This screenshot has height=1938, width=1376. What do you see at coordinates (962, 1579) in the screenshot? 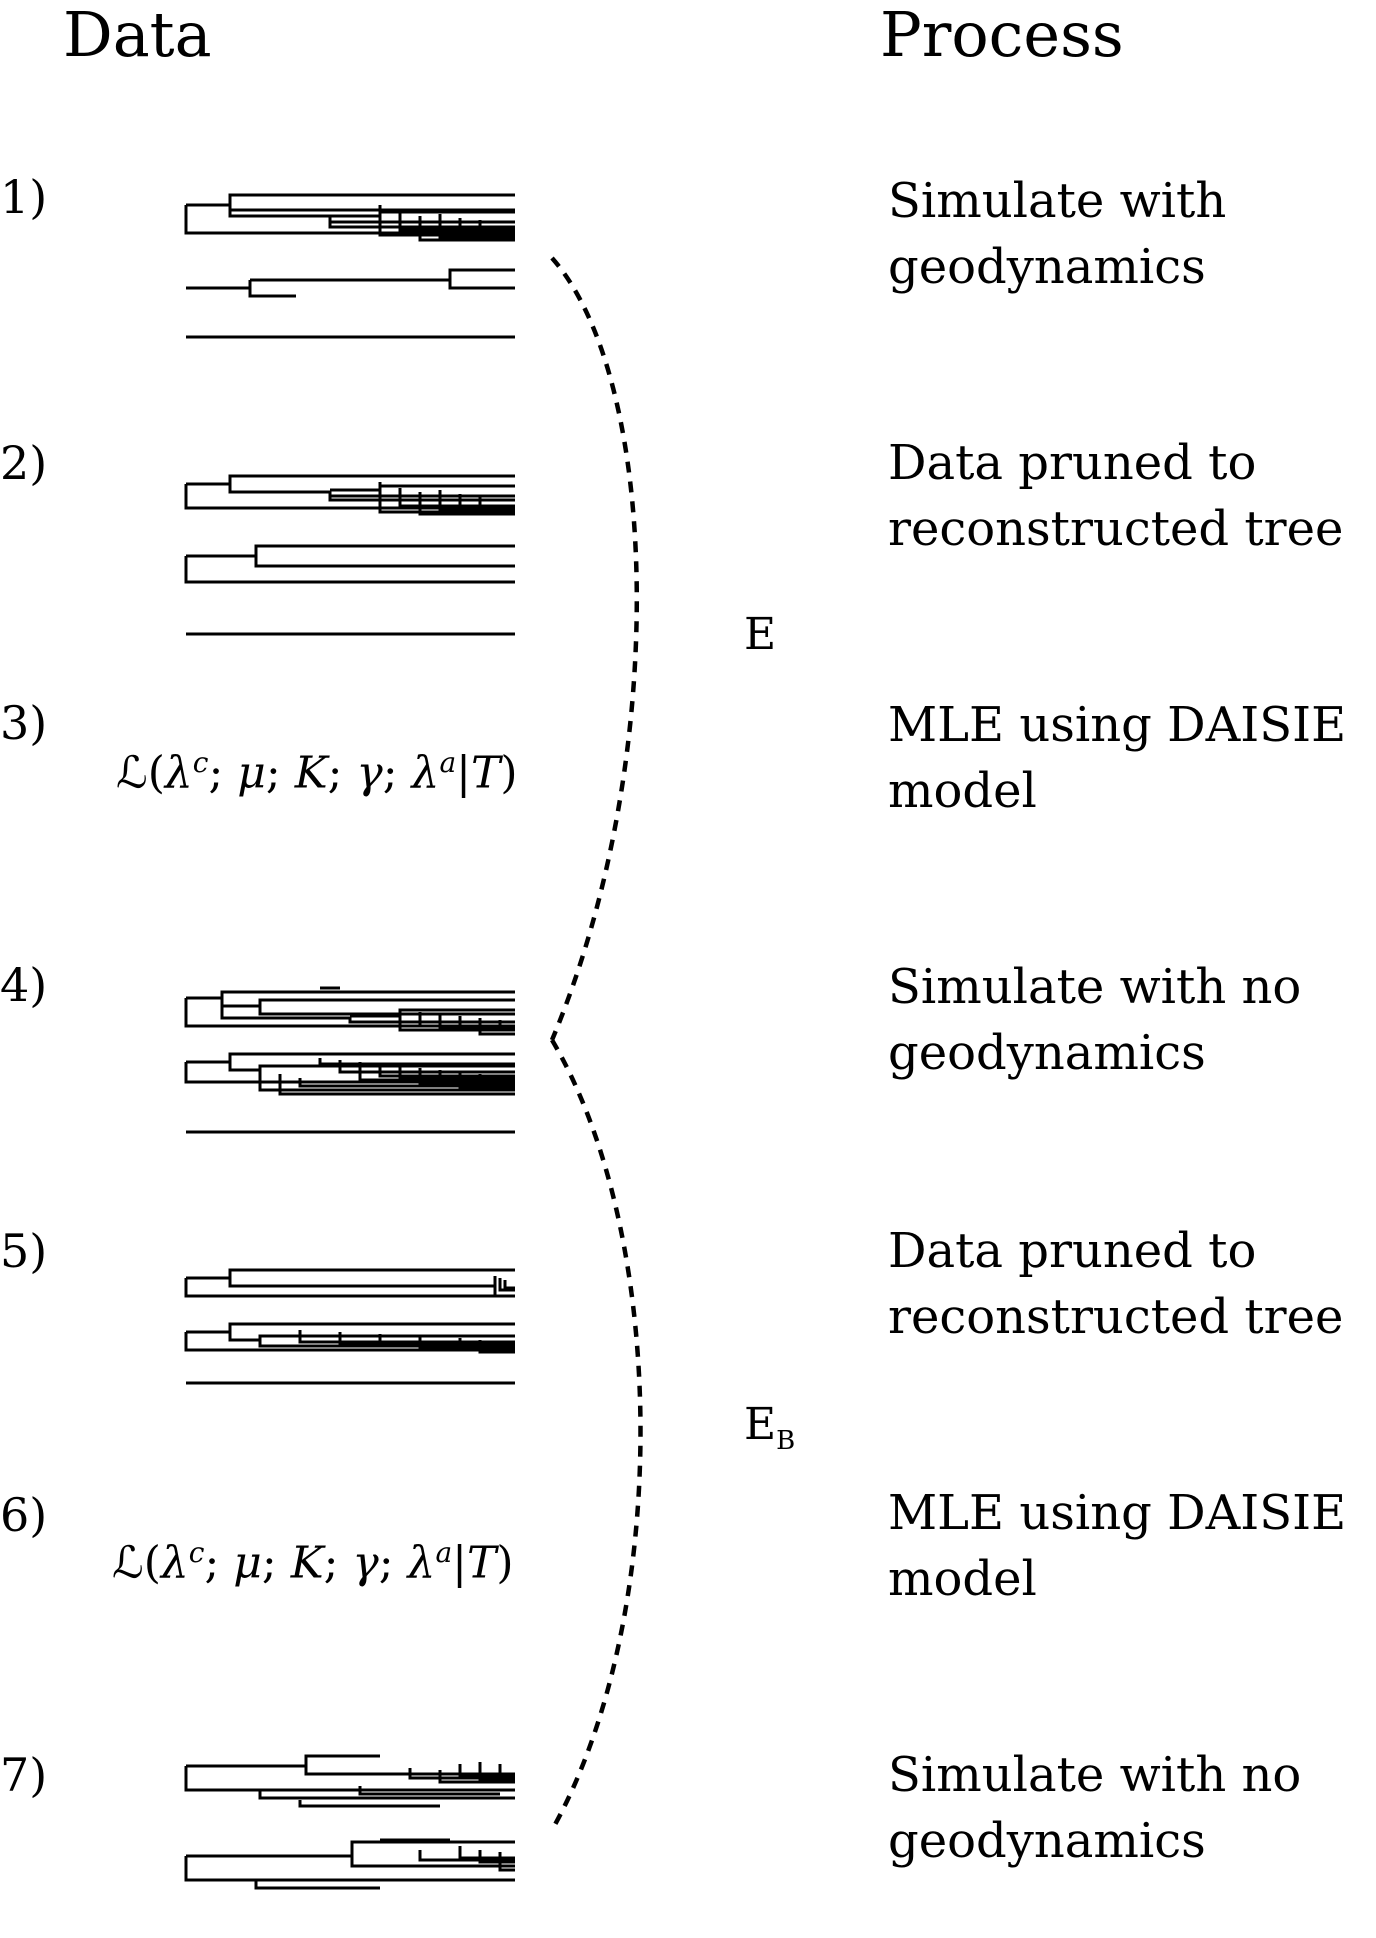
I see `process-step-6-line-2: model` at bounding box center [962, 1579].